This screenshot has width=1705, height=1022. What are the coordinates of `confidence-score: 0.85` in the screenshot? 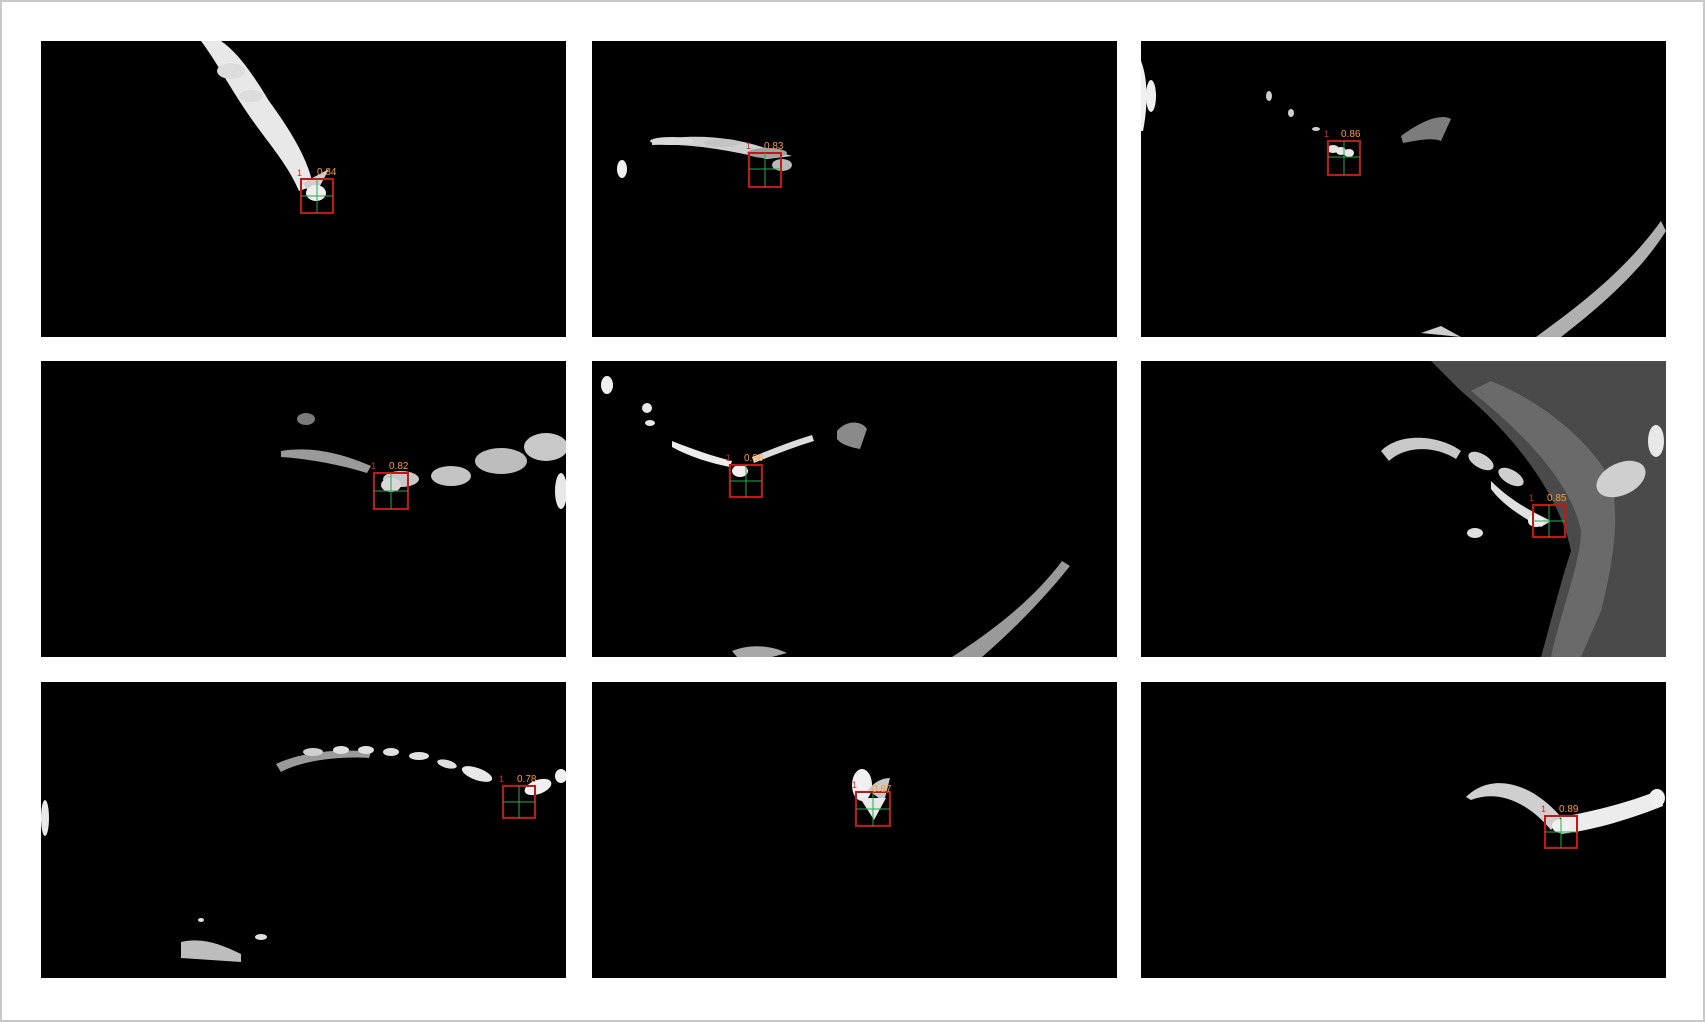 It's located at (1557, 498).